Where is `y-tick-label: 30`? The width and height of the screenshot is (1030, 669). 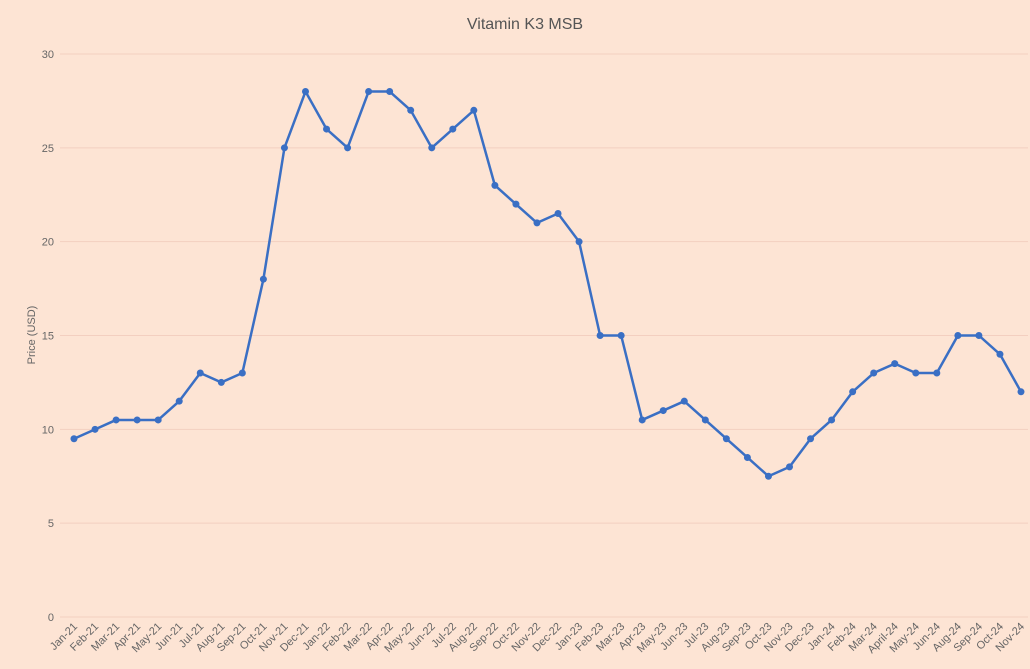
y-tick-label: 30 is located at coordinates (48, 55).